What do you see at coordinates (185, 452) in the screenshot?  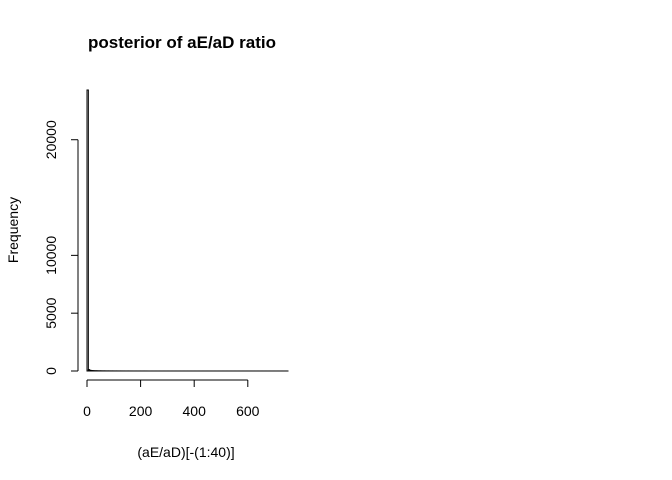 I see `x-axis-label: (aE/aD)[-(1:40)]` at bounding box center [185, 452].